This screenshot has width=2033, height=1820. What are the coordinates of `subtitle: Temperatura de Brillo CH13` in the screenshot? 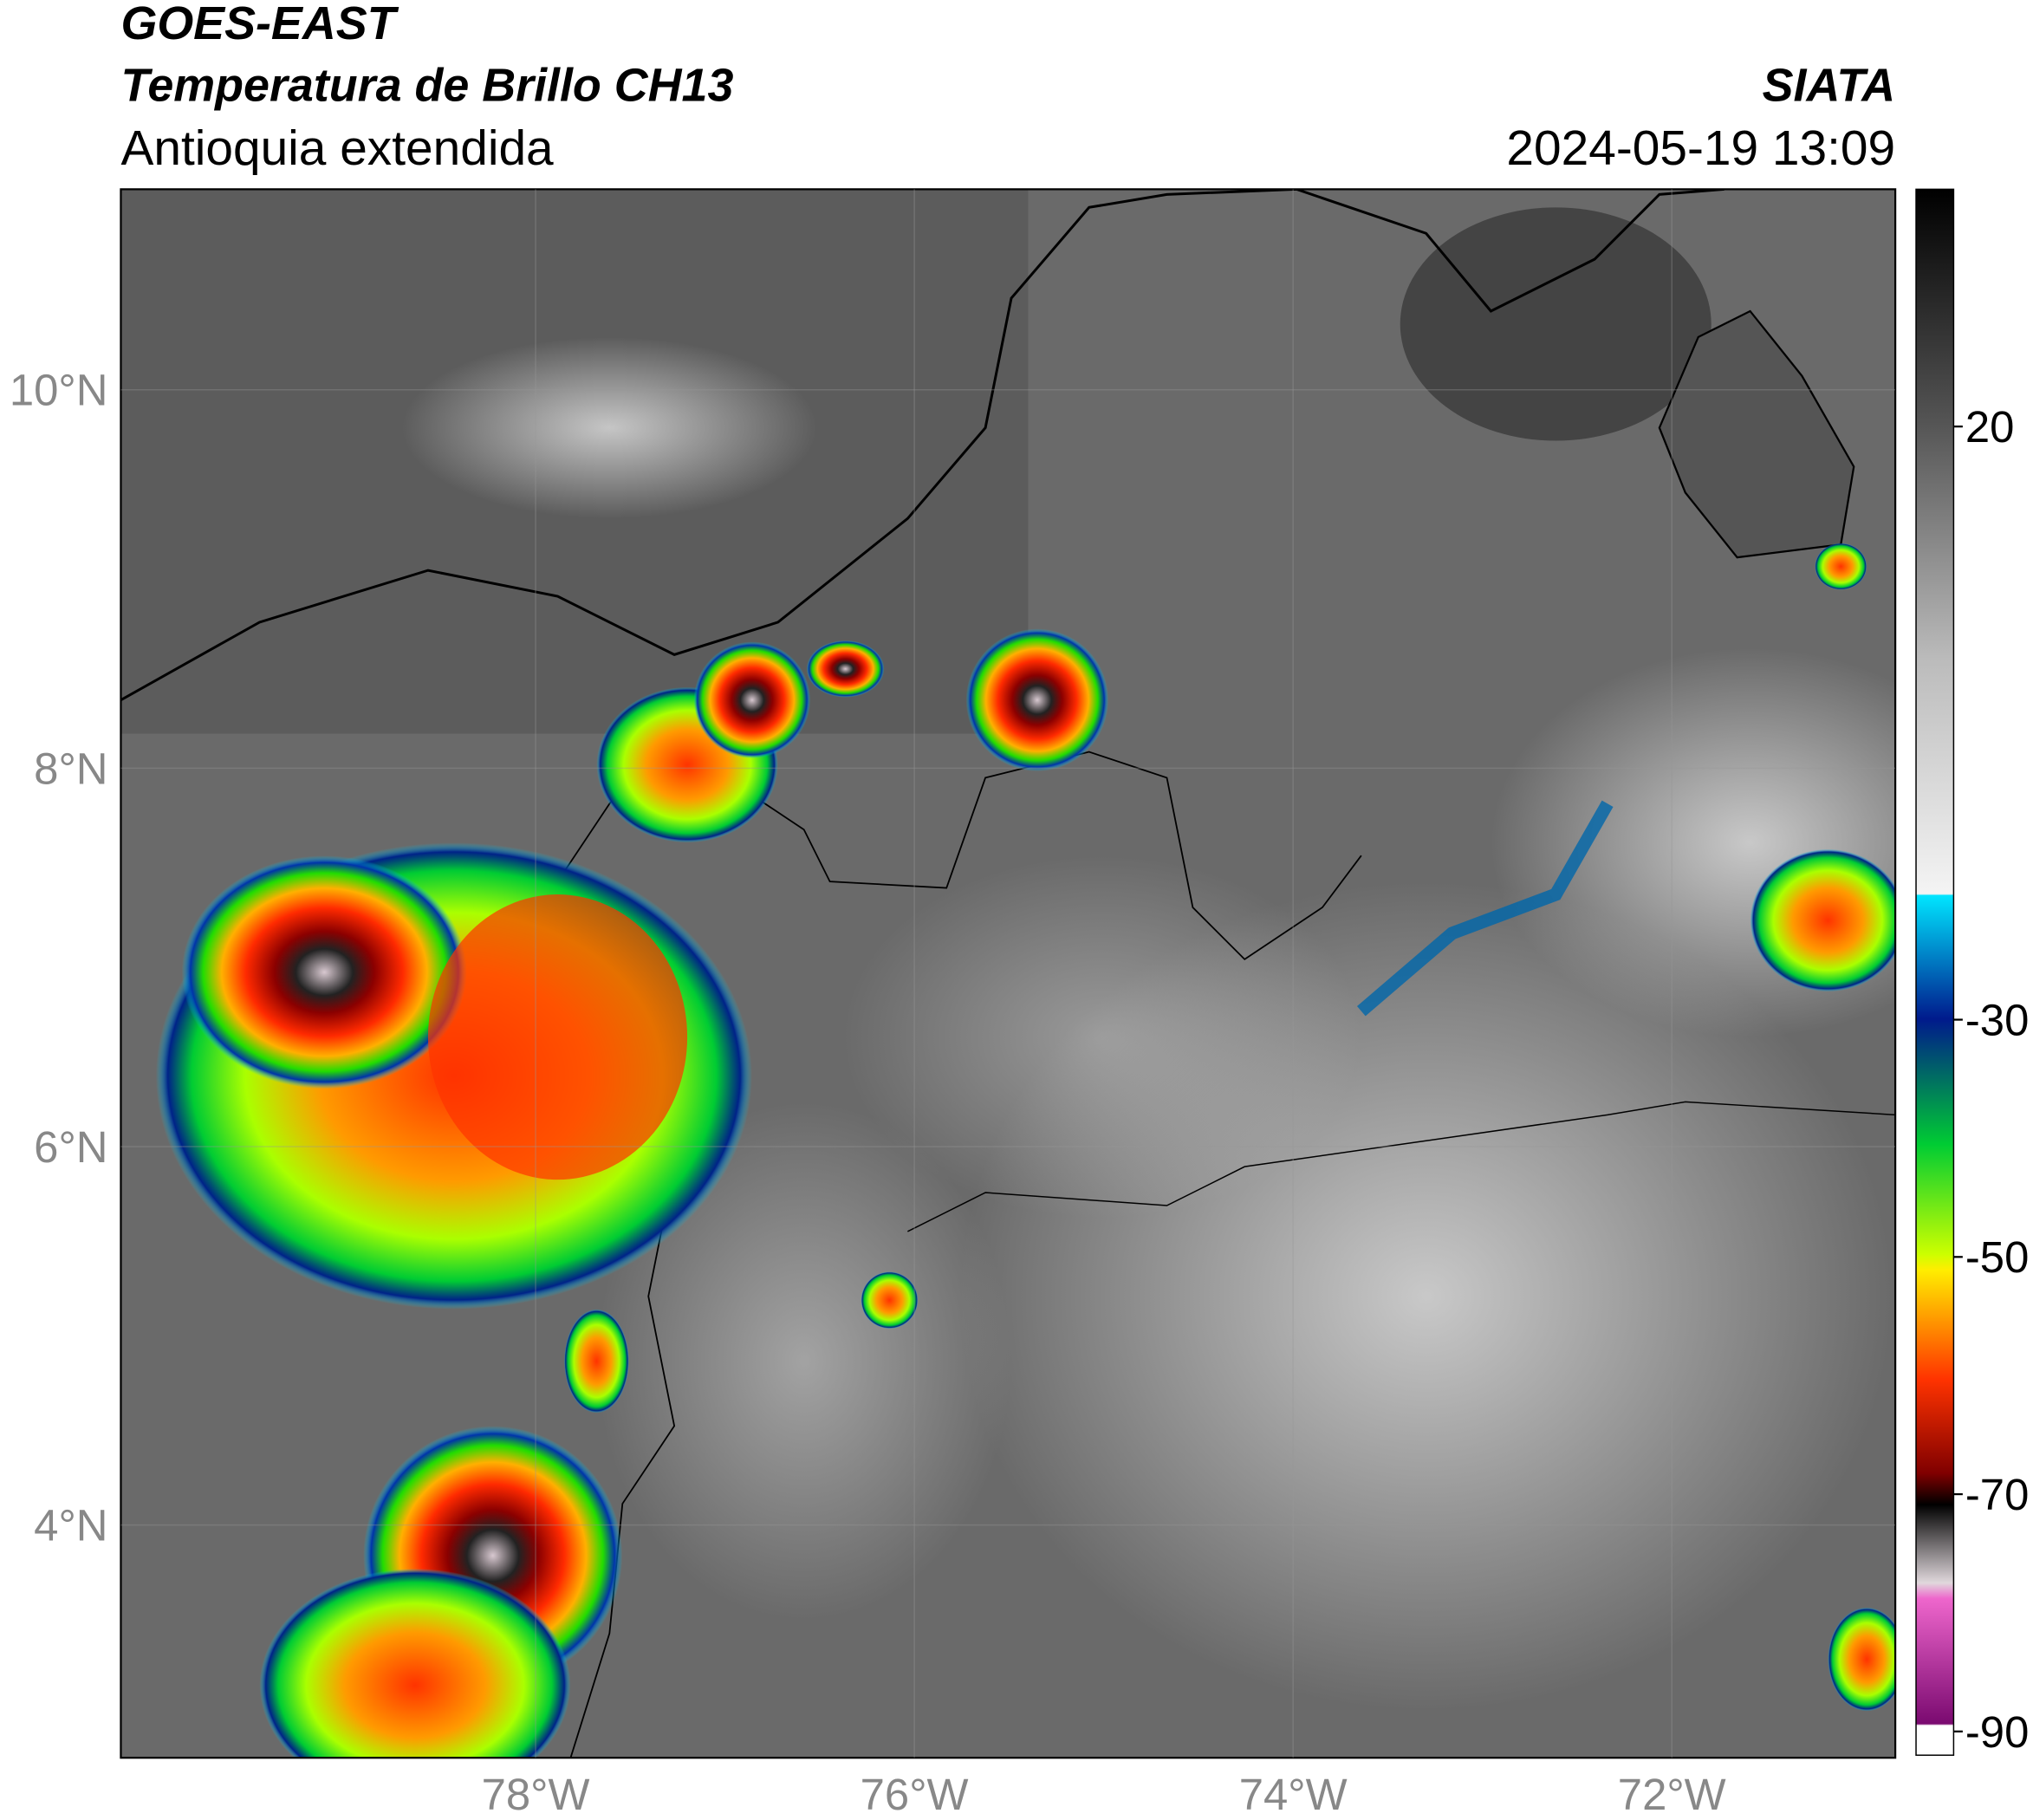 It's located at (426, 86).